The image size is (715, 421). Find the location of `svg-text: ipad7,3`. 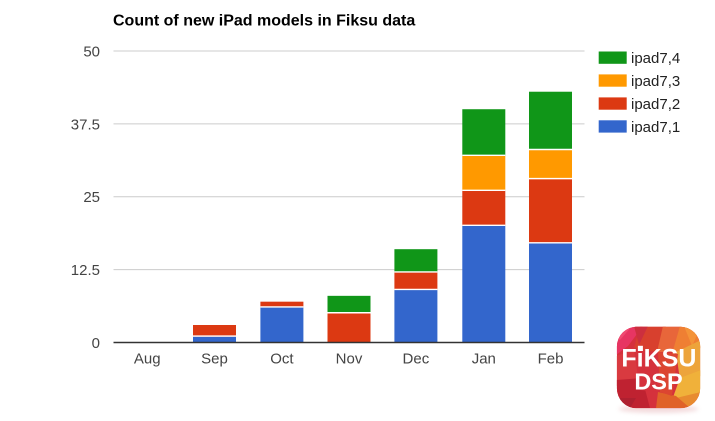

svg-text: ipad7,3 is located at coordinates (655, 81).